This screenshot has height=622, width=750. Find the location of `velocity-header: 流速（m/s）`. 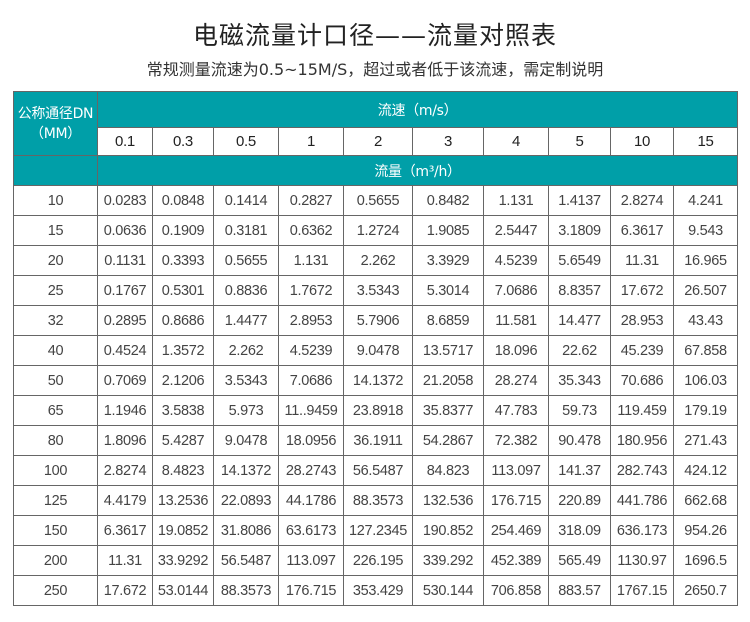

velocity-header: 流速（m/s） is located at coordinates (417, 109).